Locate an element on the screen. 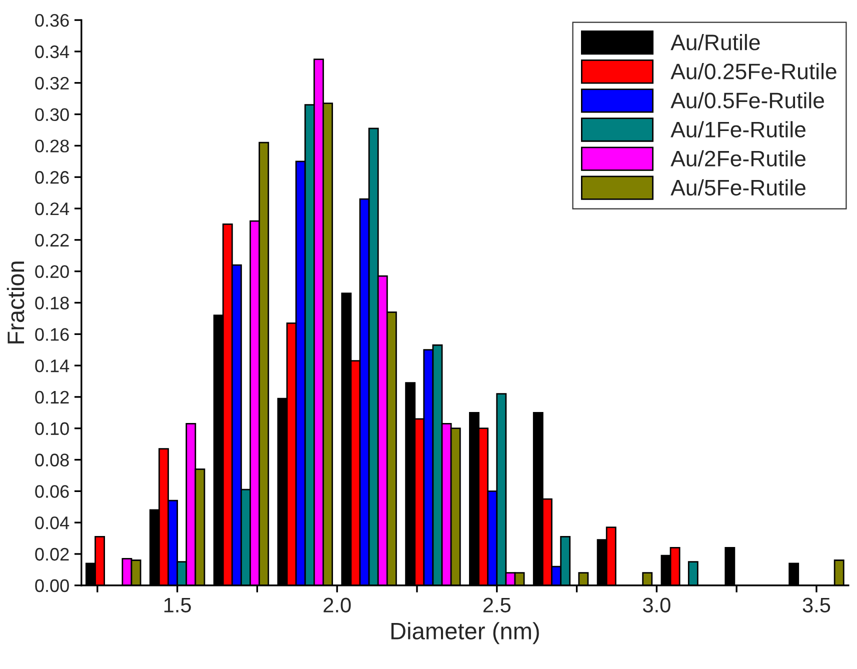  legend-label: Au/0.5Fe-Rutile is located at coordinates (747, 100).